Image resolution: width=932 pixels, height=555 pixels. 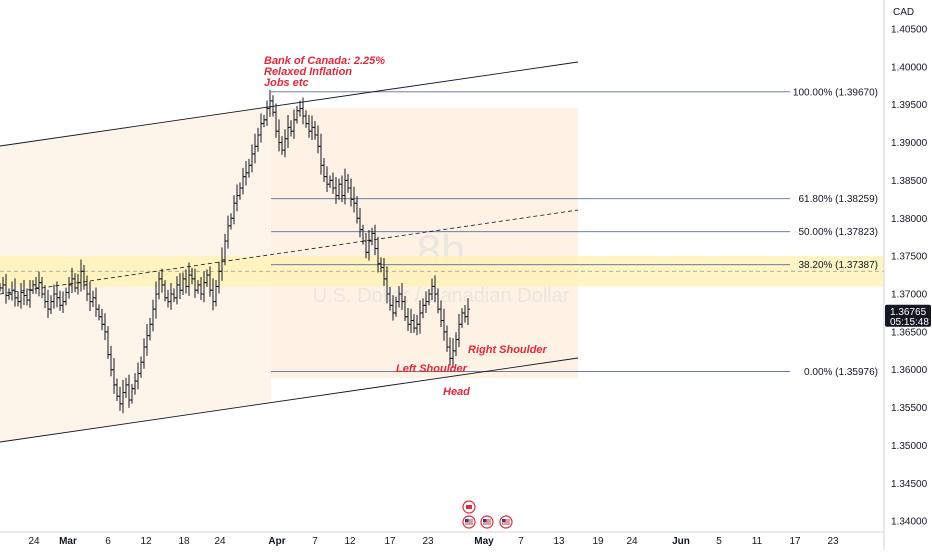 I want to click on x-tick-label: Mar, so click(x=68, y=541).